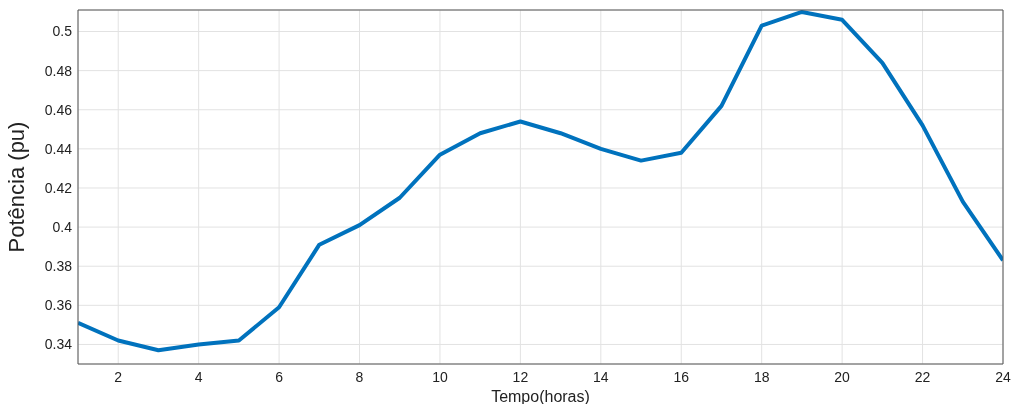  I want to click on x-tick-label: 2, so click(118, 376).